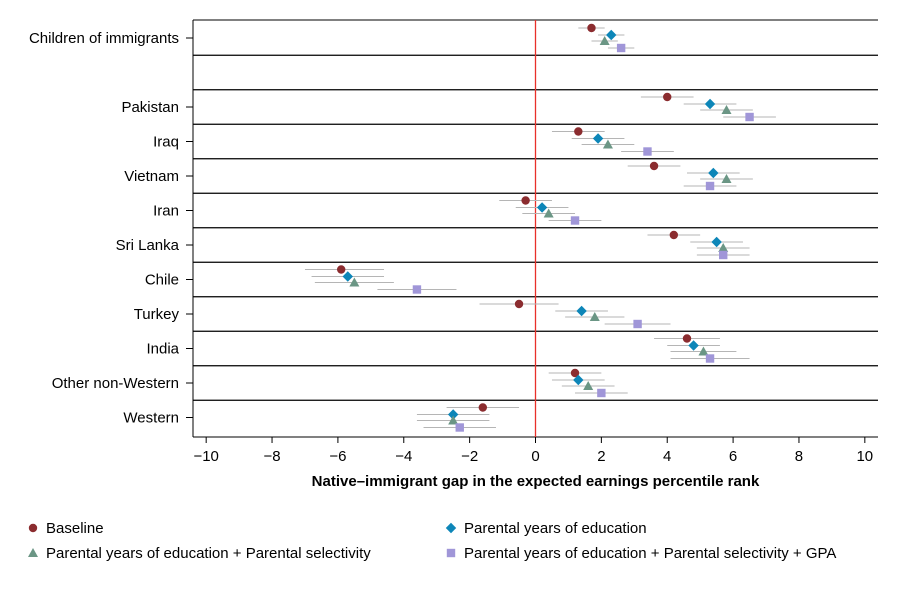 Image resolution: width=900 pixels, height=600 pixels. I want to click on legend-marker-square, so click(451, 553).